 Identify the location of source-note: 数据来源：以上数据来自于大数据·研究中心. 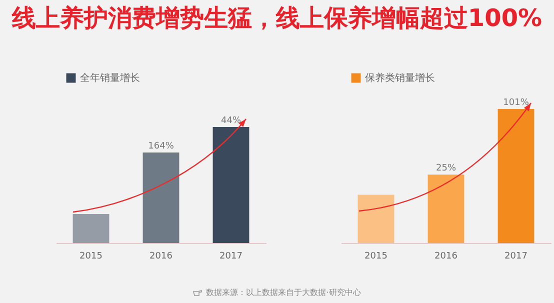
(283, 292).